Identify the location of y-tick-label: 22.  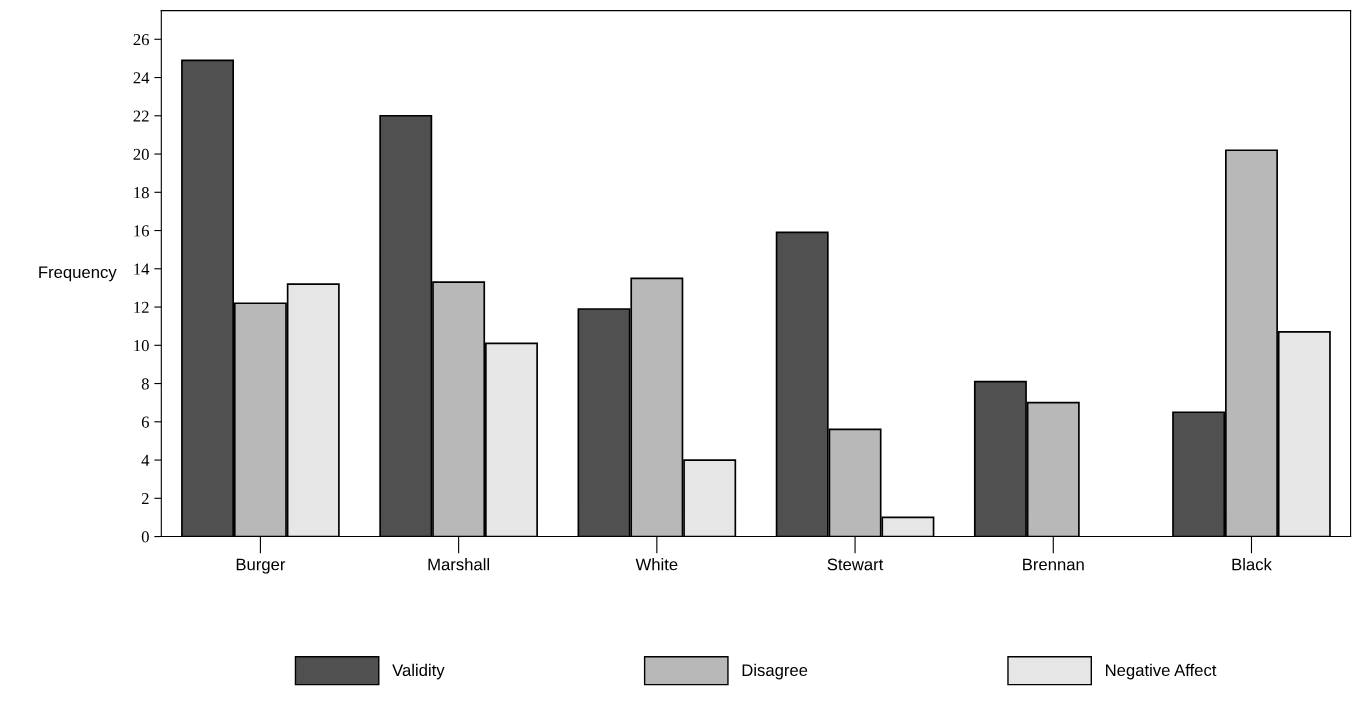
(141, 116).